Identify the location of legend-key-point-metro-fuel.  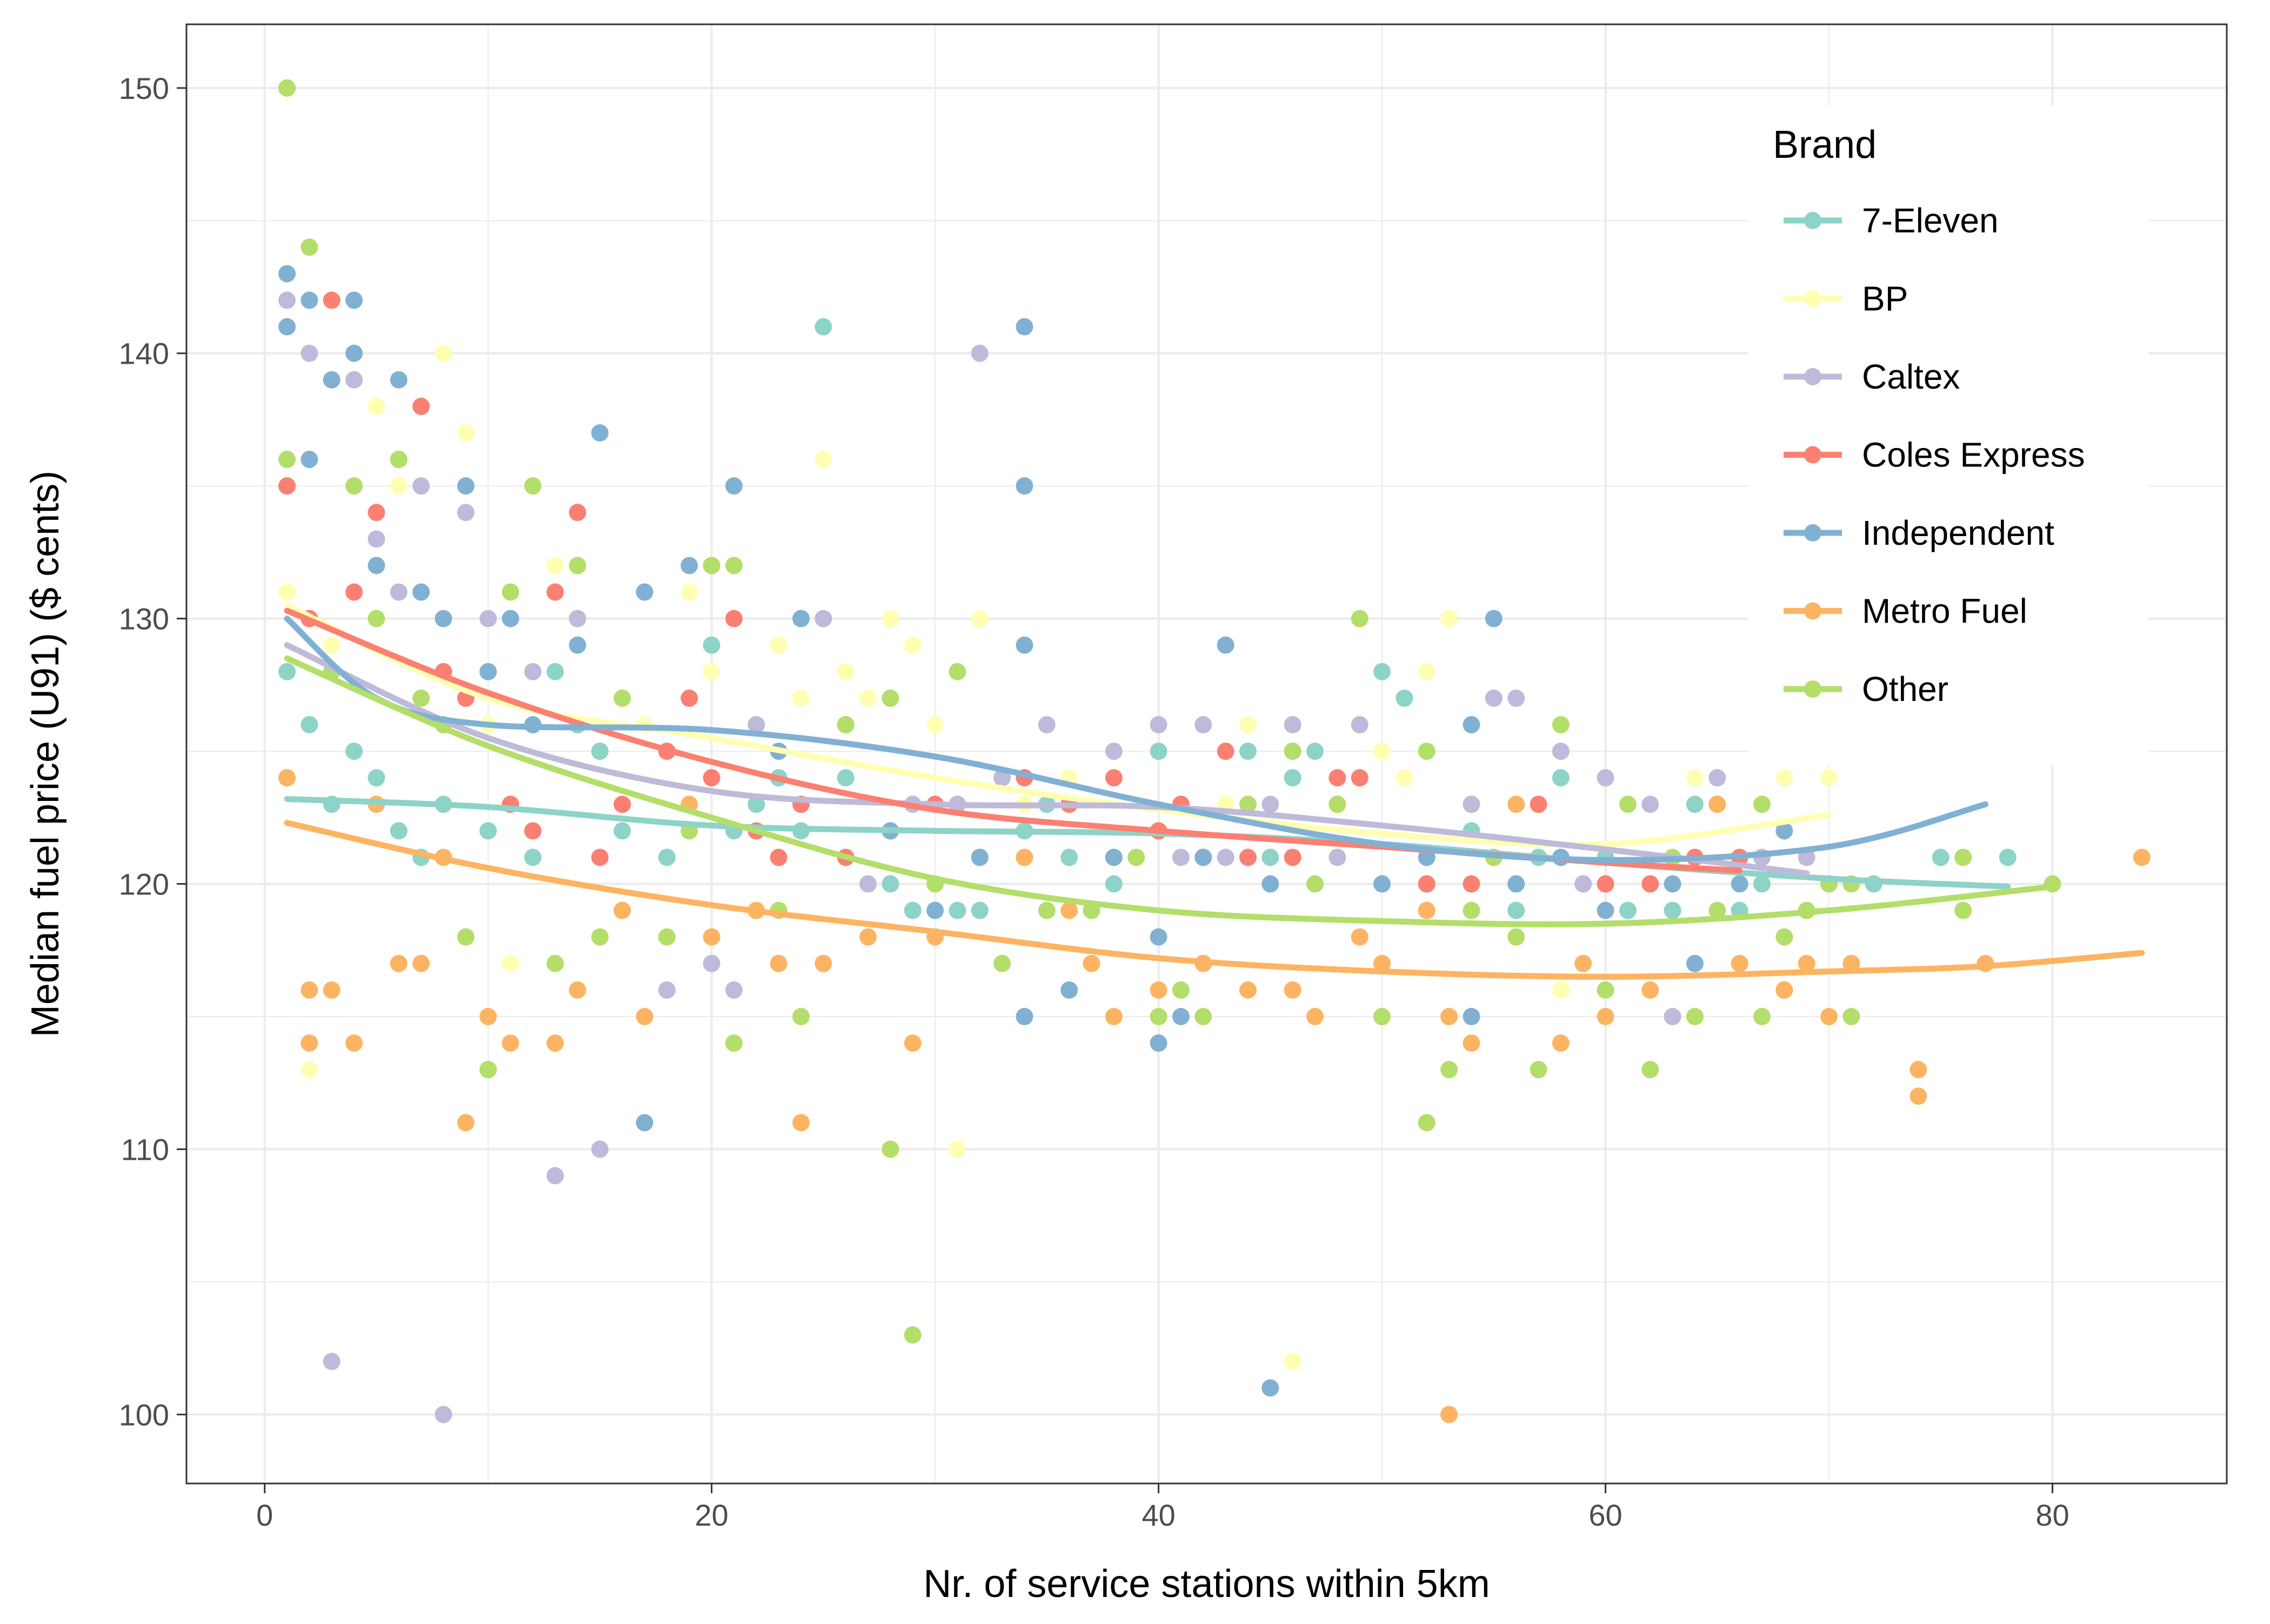
(1812, 611).